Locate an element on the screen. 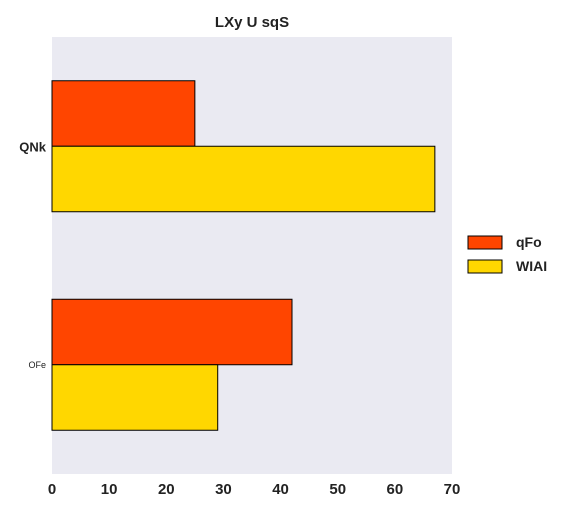  category-label-OFe: OFe is located at coordinates (37, 365).